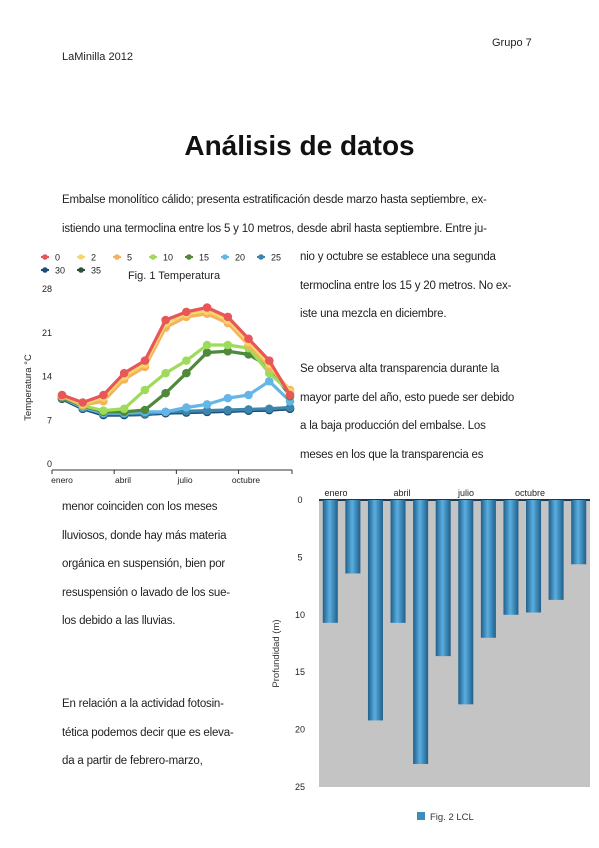 This screenshot has height=848, width=599. What do you see at coordinates (512, 43) in the screenshot?
I see `header-right: Grupo 7` at bounding box center [512, 43].